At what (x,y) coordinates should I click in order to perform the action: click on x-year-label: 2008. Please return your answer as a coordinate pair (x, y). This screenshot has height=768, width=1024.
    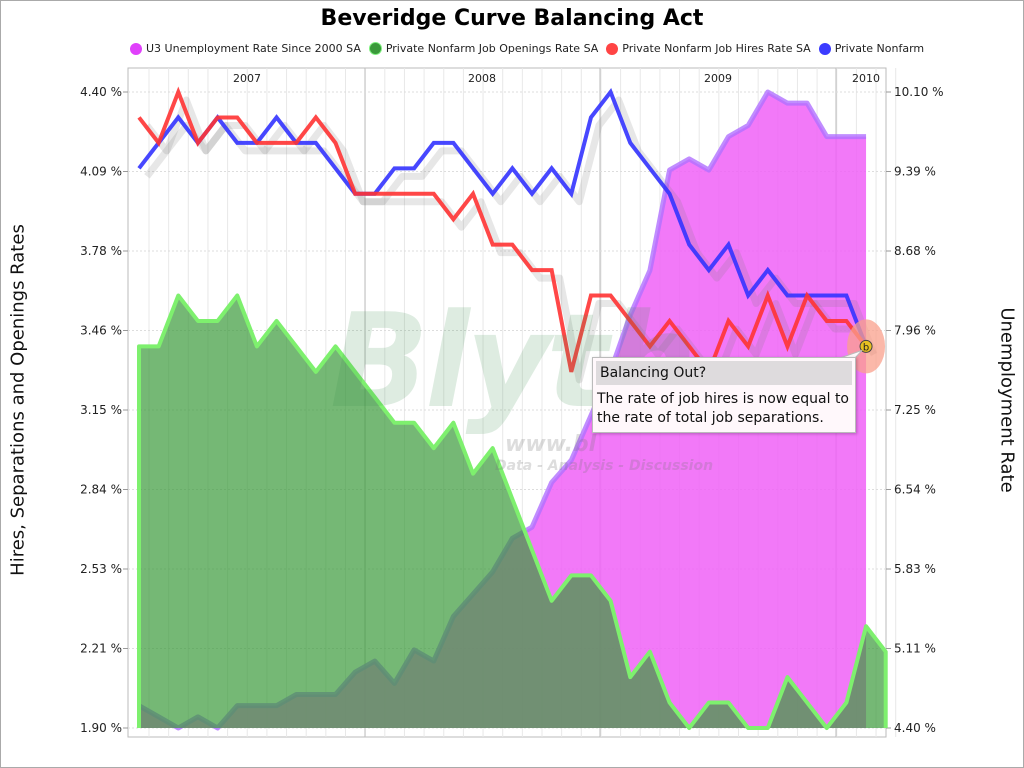
    Looking at the image, I should click on (482, 78).